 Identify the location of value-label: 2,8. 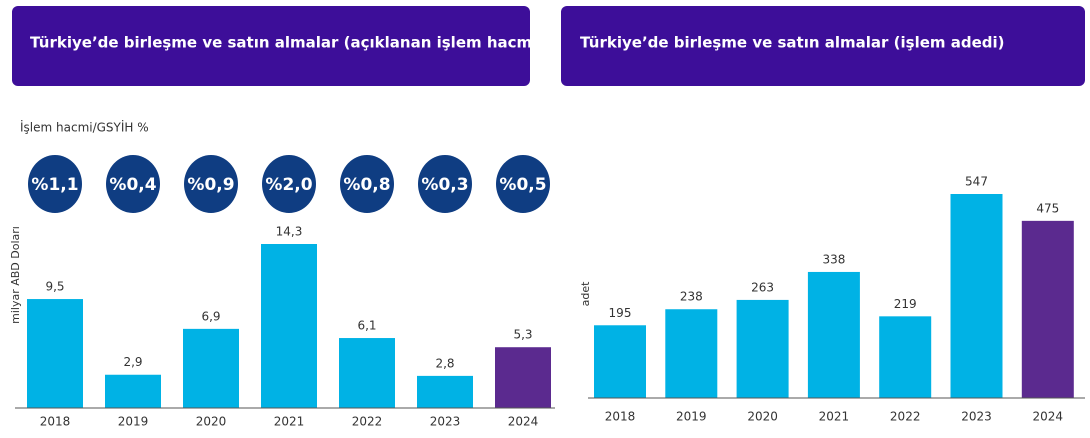
(444, 363).